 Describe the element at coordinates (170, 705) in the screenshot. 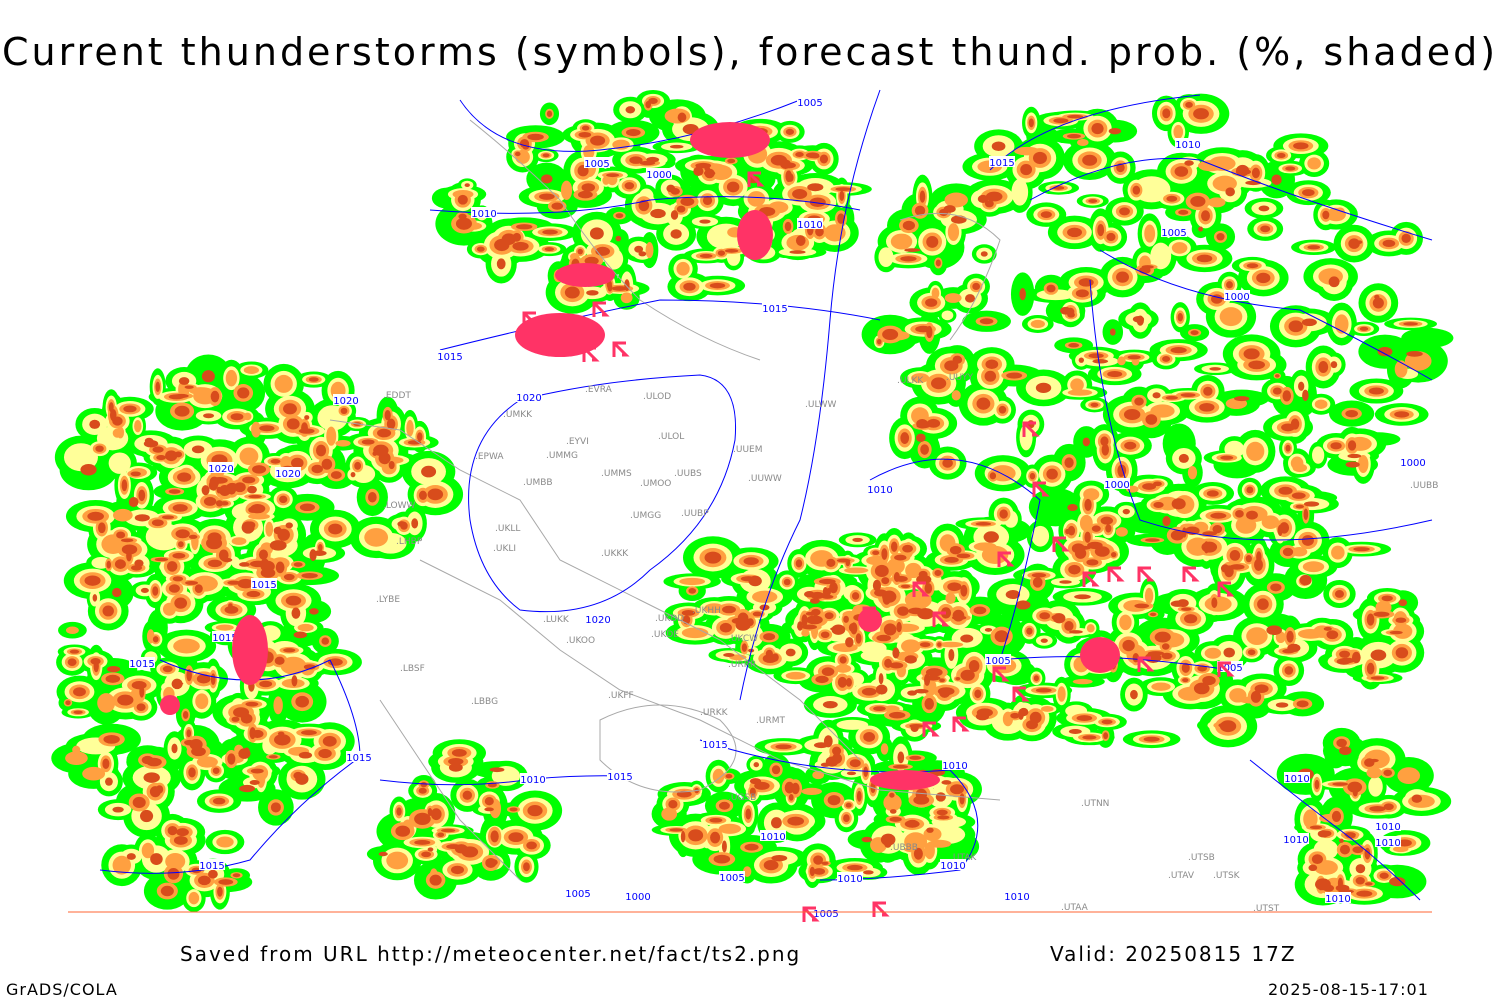

I see `thunderstorm-cluster` at that location.